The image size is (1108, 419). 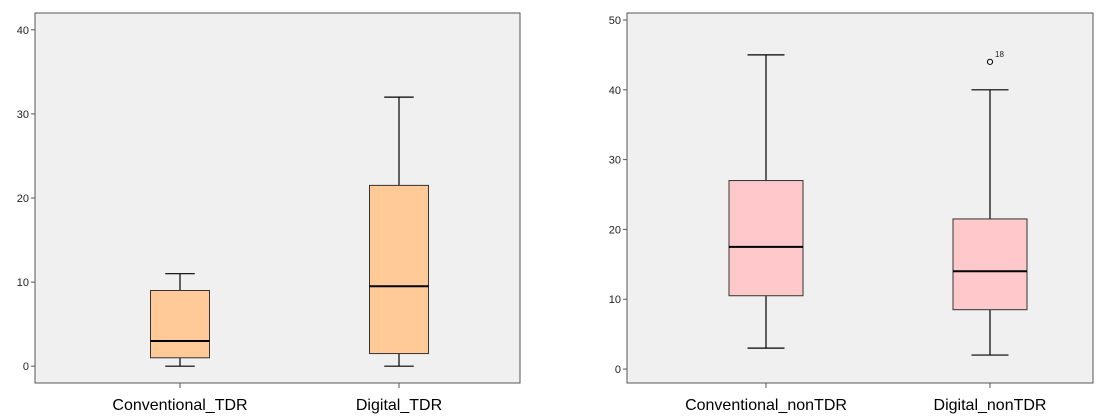 I want to click on category-label: Digital_nonTDR, so click(x=990, y=405).